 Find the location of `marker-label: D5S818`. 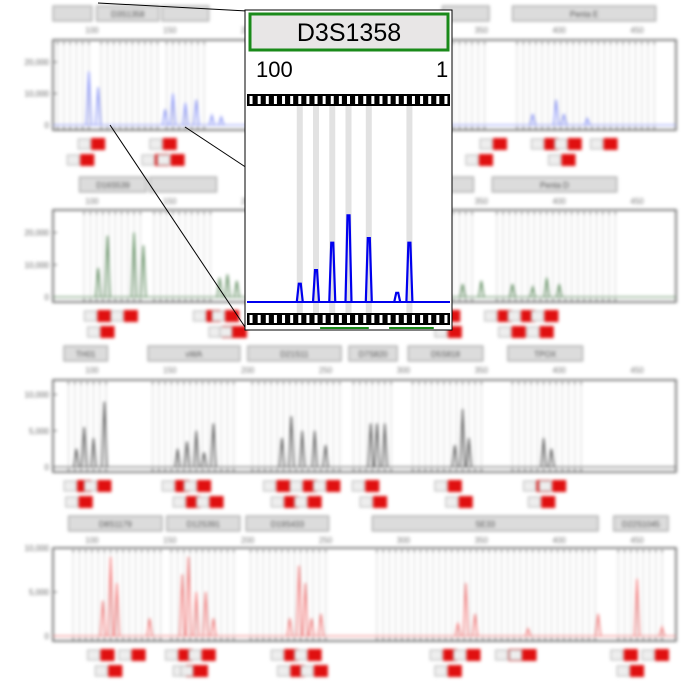

marker-label: D5S818 is located at coordinates (445, 354).